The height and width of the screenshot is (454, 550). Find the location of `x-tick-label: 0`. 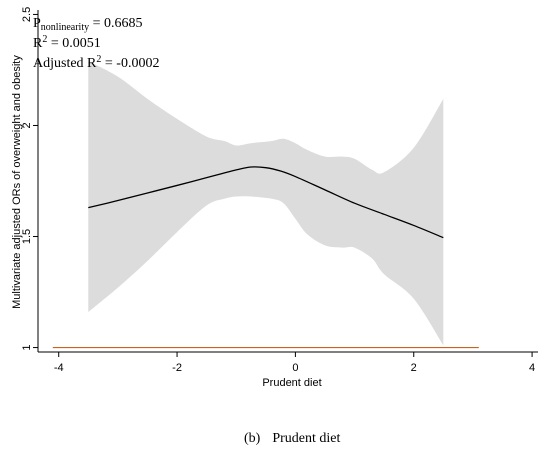

x-tick-label: 0 is located at coordinates (295, 368).